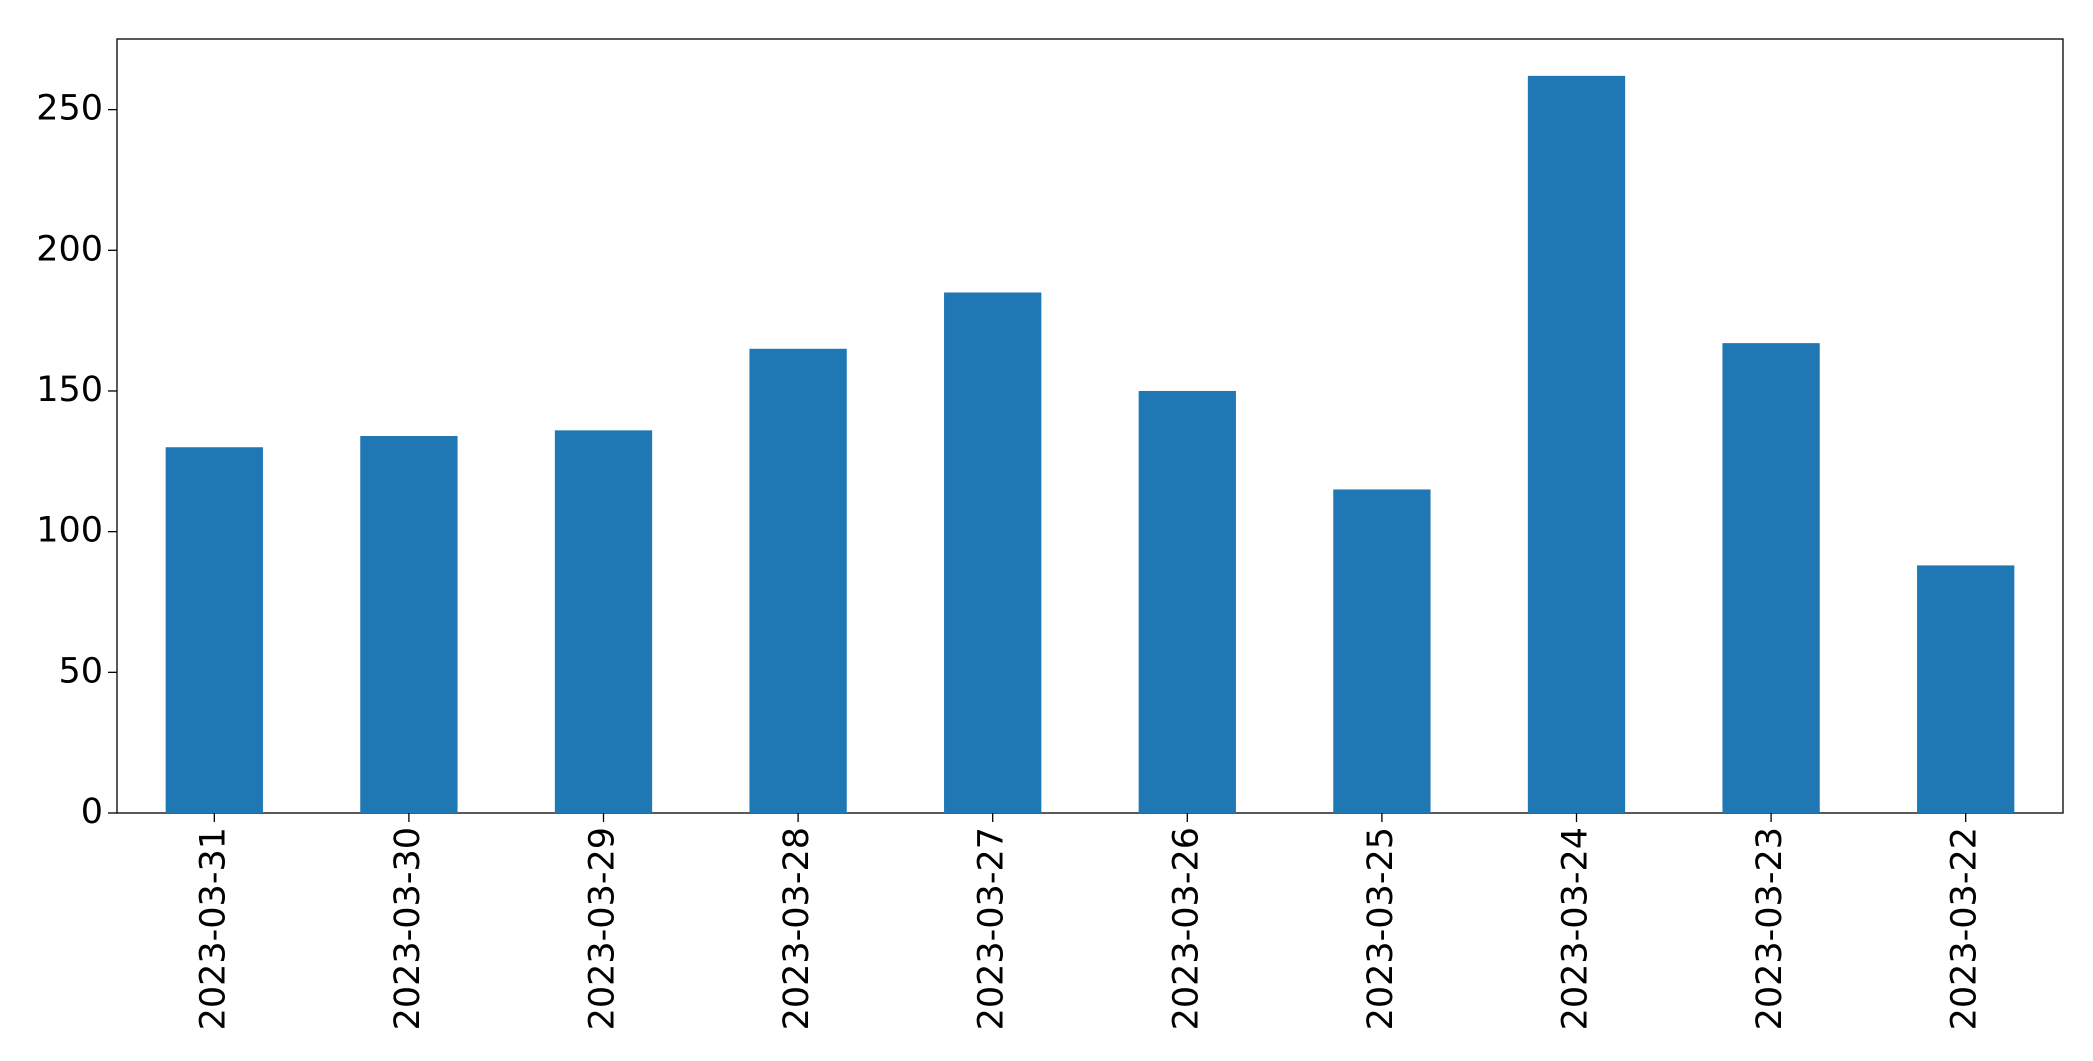 This screenshot has width=2093, height=1061. Describe the element at coordinates (1576, 928) in the screenshot. I see `x-tick-label: 2023-03-24` at that location.